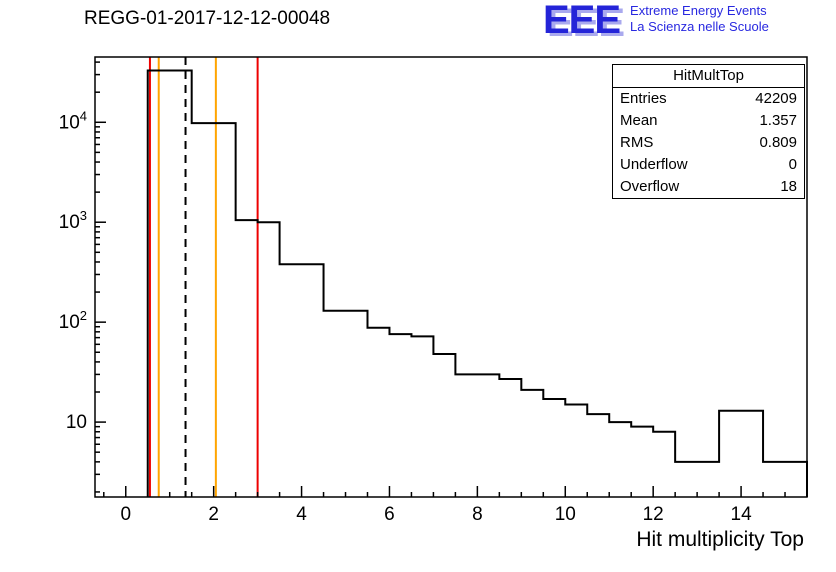 This screenshot has width=836, height=572. What do you see at coordinates (698, 10) in the screenshot?
I see `eee-logo-line1: Extreme Energy Events` at bounding box center [698, 10].